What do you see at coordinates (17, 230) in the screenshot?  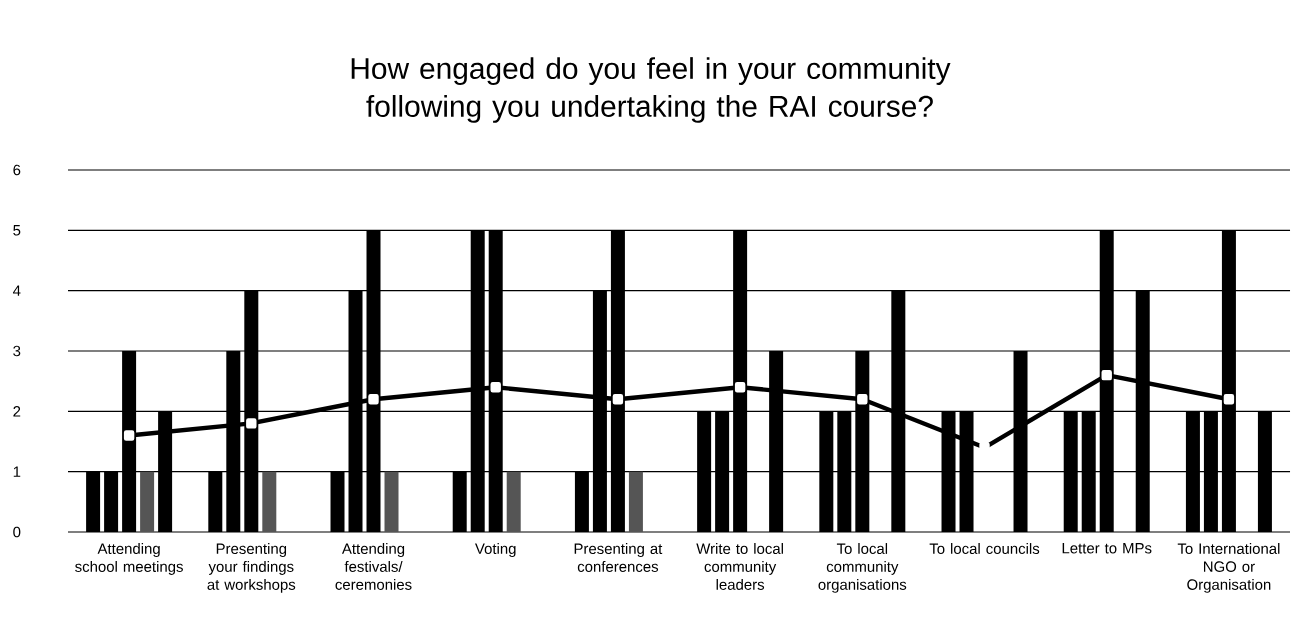 I see `y-tick-label: 5` at bounding box center [17, 230].